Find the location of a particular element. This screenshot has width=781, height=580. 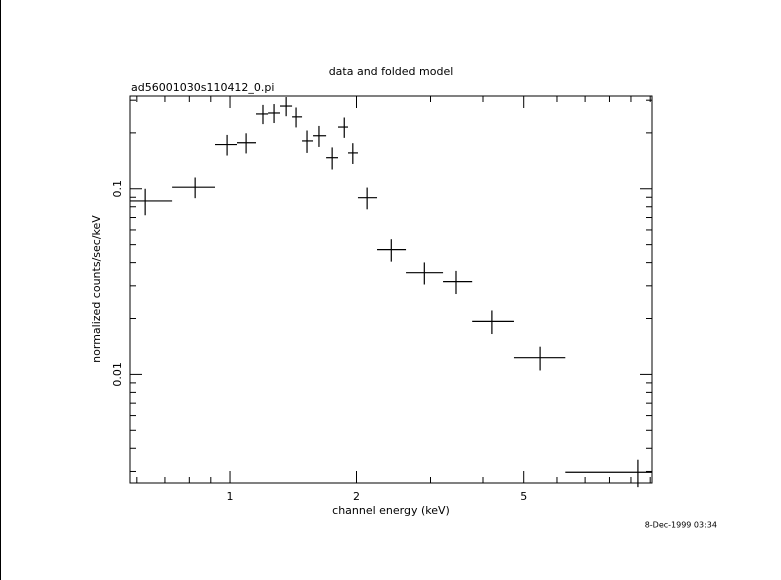

chart-subtitle: ad56001030s110412_0.pi is located at coordinates (202, 87).